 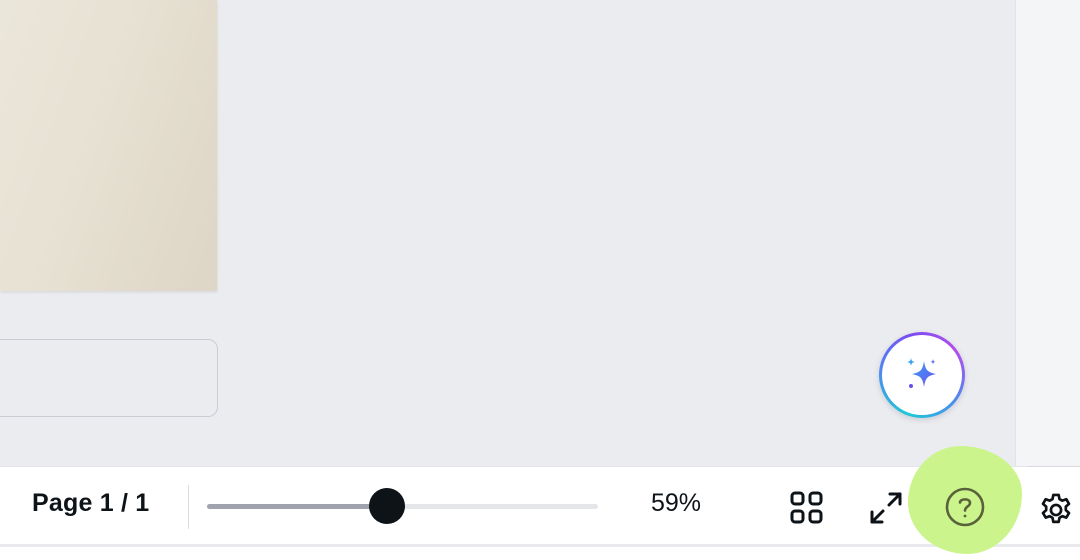 I want to click on grid-view-button, so click(x=807, y=508).